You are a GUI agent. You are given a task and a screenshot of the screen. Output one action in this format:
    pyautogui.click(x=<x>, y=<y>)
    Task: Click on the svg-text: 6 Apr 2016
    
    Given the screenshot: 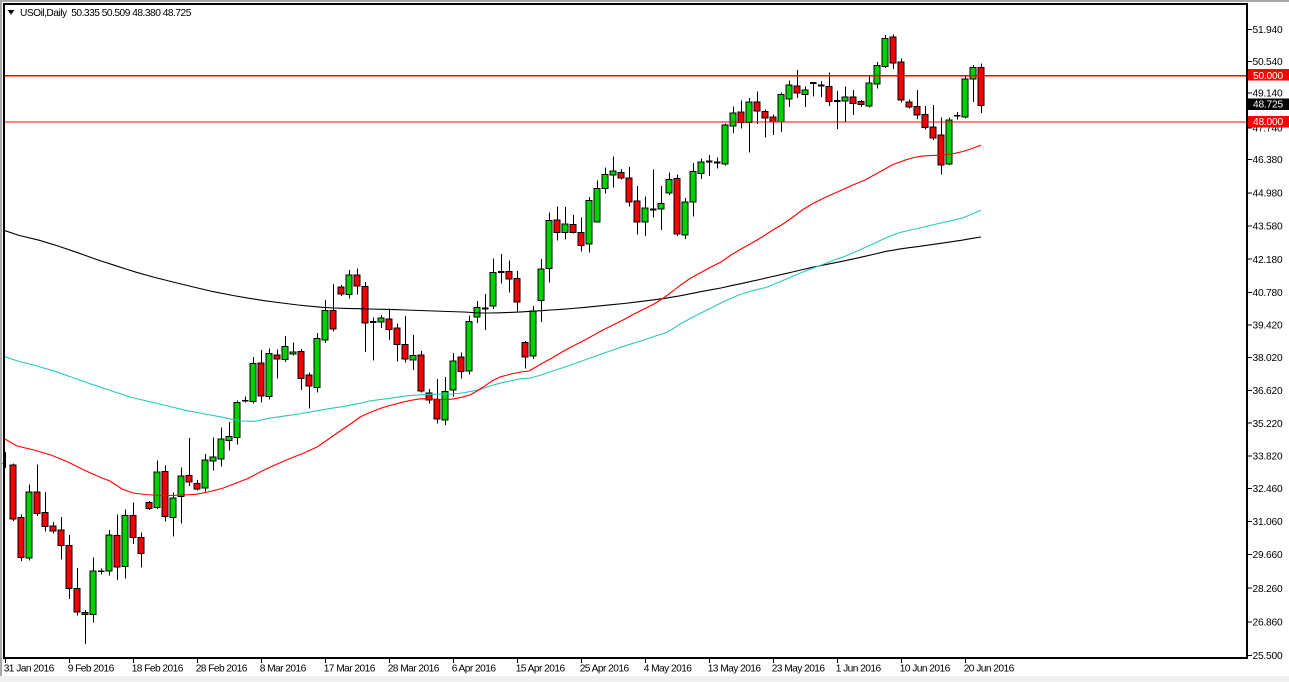 What is the action you would take?
    pyautogui.click(x=474, y=669)
    